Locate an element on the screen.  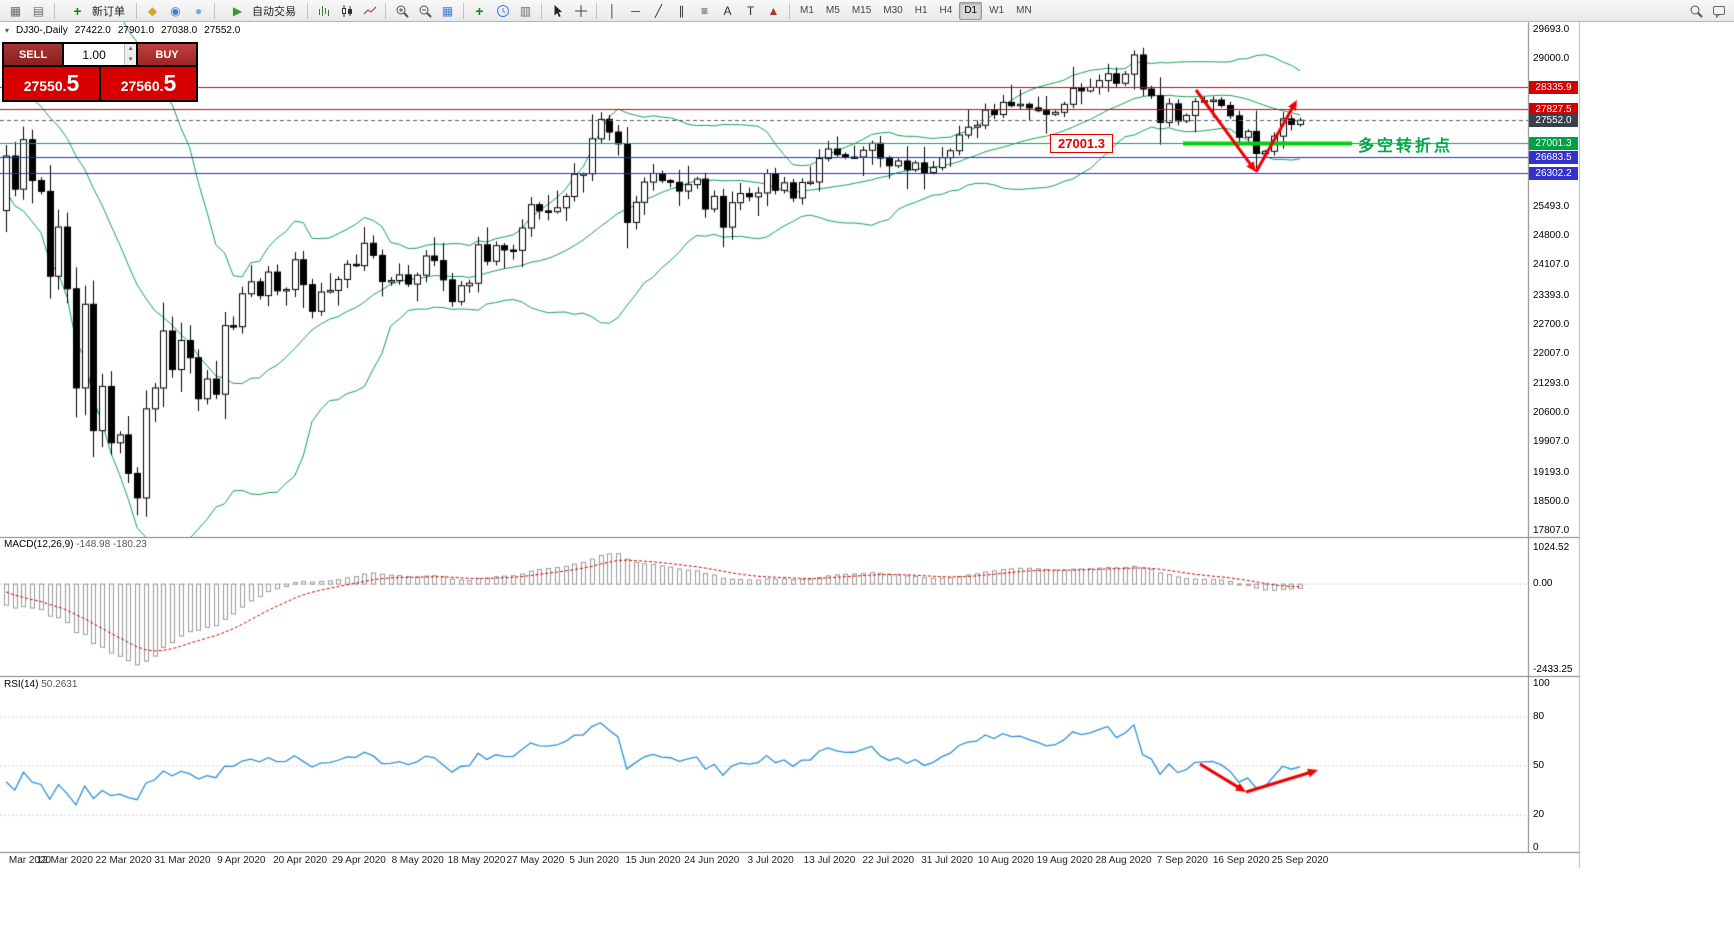
sell-button: SELL is located at coordinates (33, 54).